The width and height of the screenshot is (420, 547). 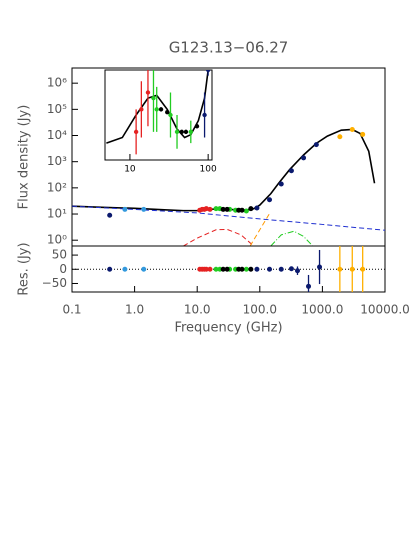 I want to click on chart-title: G123.13−06.27, so click(x=229, y=48).